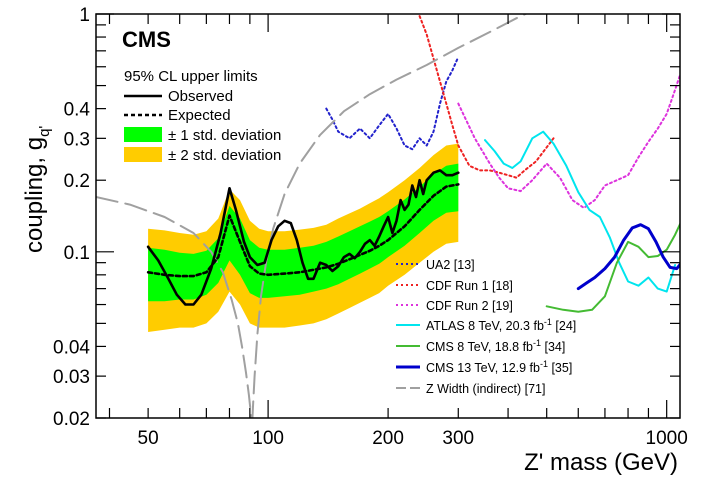 This screenshot has width=703, height=483. What do you see at coordinates (450, 265) in the screenshot?
I see `legend-label: UA2 [13]` at bounding box center [450, 265].